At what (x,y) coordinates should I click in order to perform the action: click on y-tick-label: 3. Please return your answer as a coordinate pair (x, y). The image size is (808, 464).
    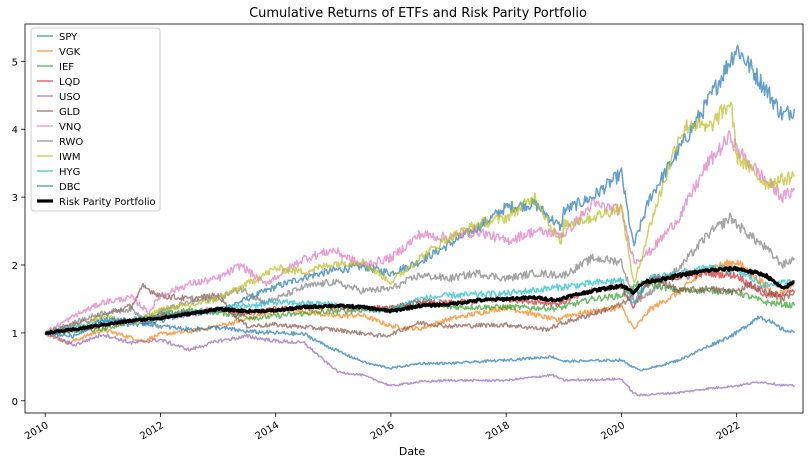
    Looking at the image, I should click on (15, 198).